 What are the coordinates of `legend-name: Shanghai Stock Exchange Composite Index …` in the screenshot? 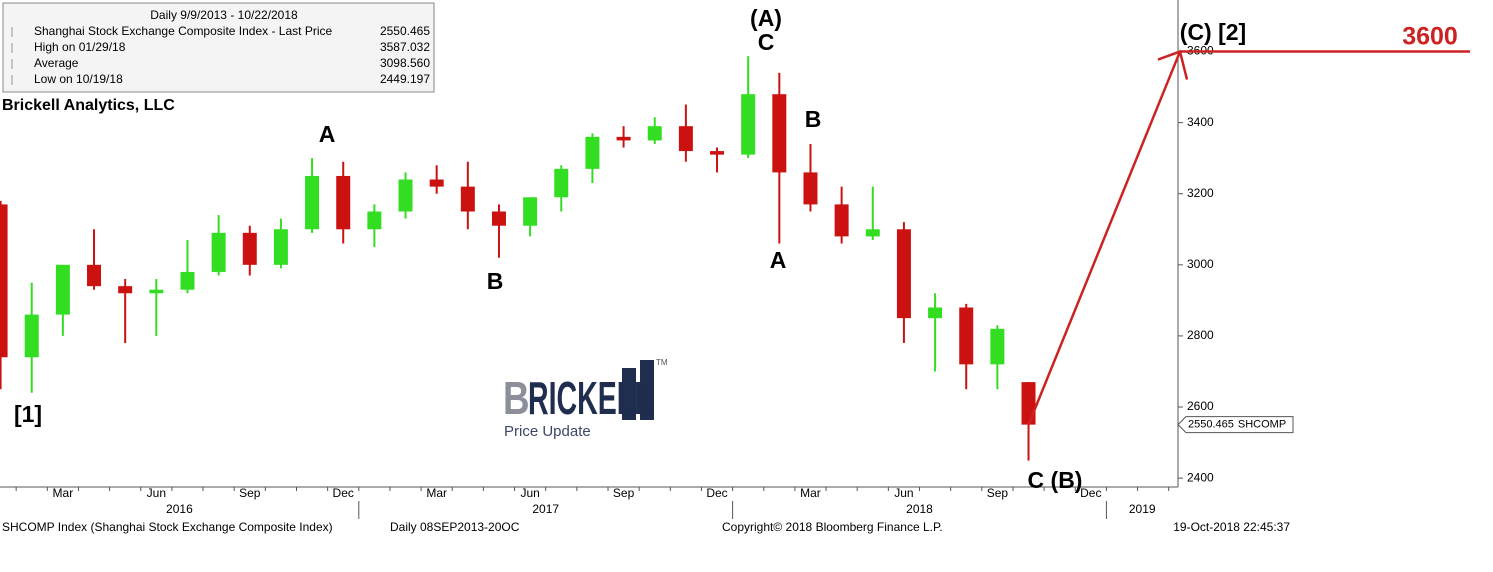 It's located at (183, 31).